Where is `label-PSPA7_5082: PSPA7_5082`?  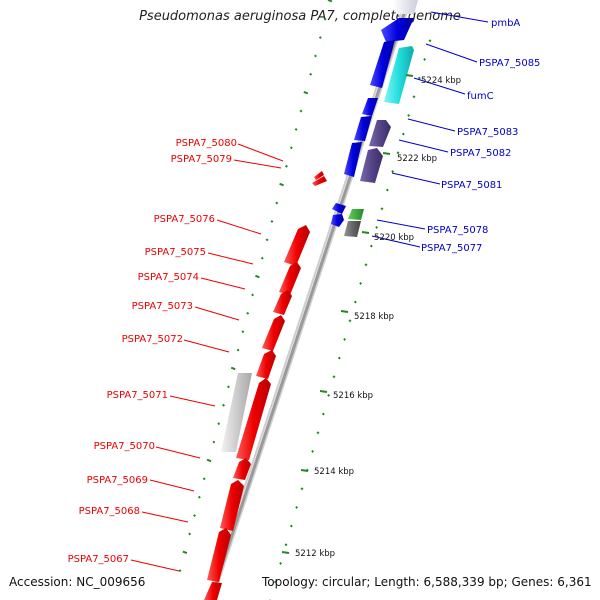 label-PSPA7_5082: PSPA7_5082 is located at coordinates (480, 153).